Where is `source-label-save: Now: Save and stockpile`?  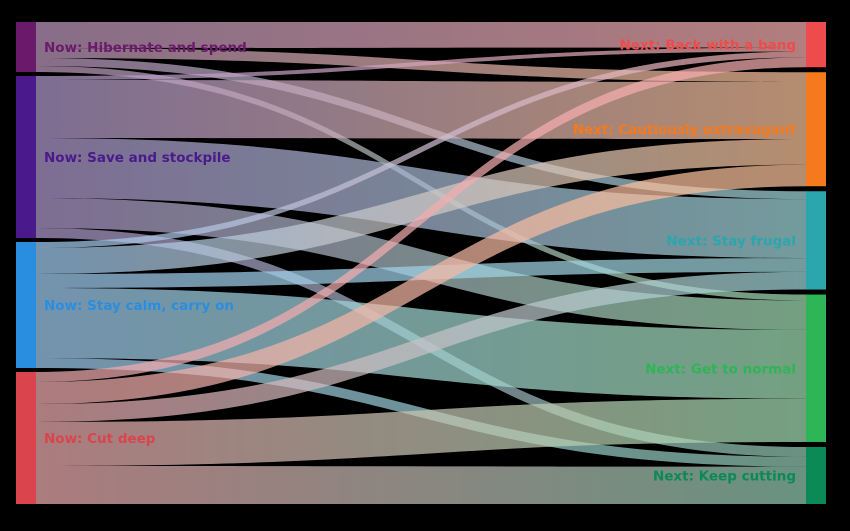 source-label-save: Now: Save and stockpile is located at coordinates (137, 158).